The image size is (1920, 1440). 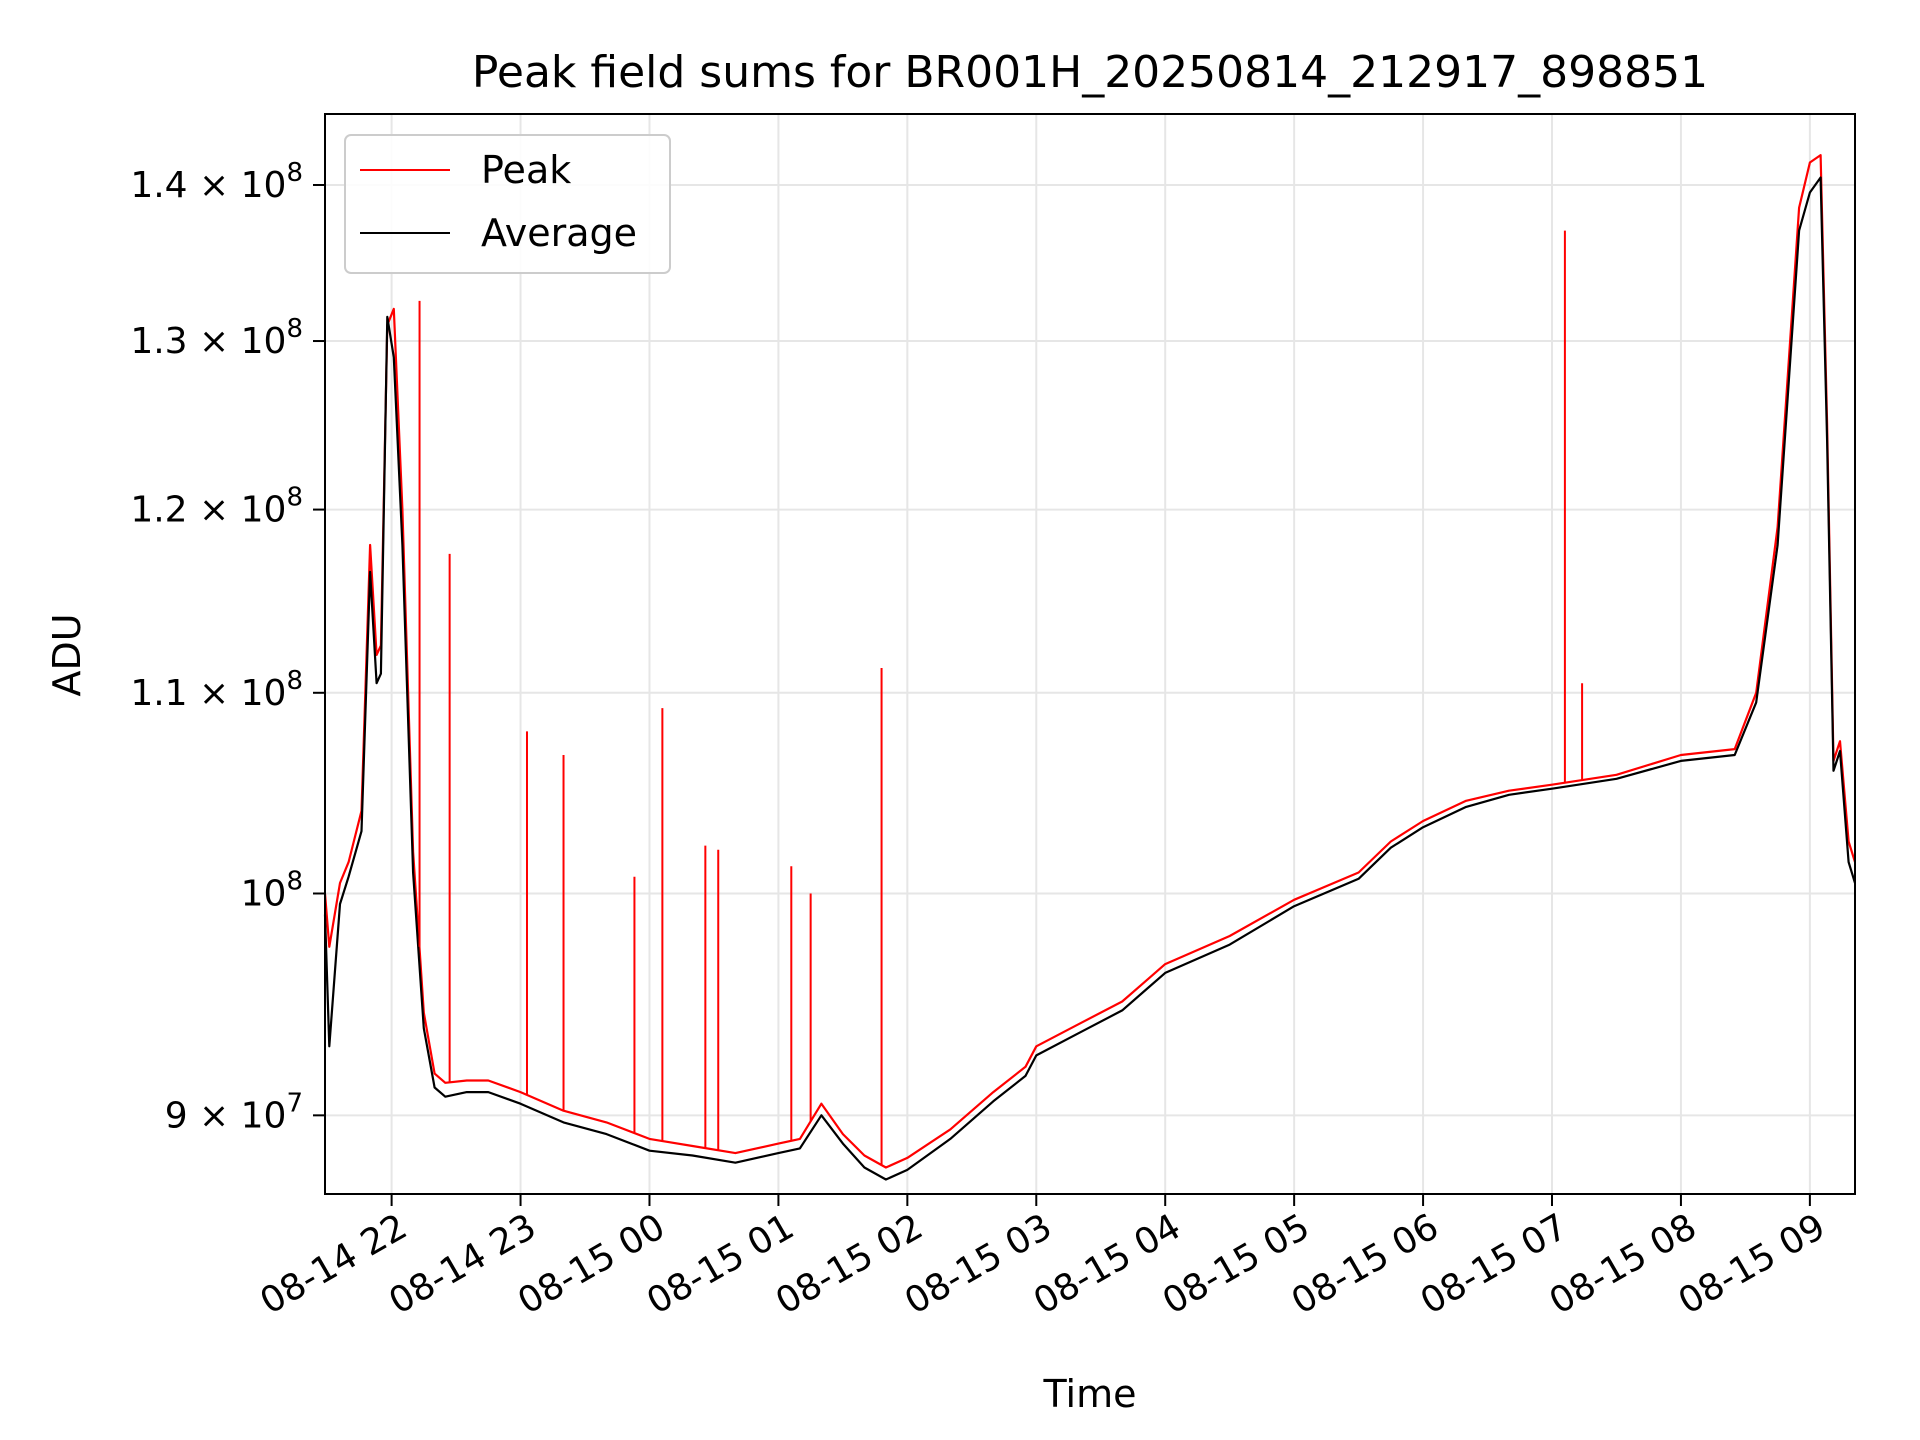 What do you see at coordinates (216, 690) in the screenshot?
I see `y-tick-label: 1.1 × 108` at bounding box center [216, 690].